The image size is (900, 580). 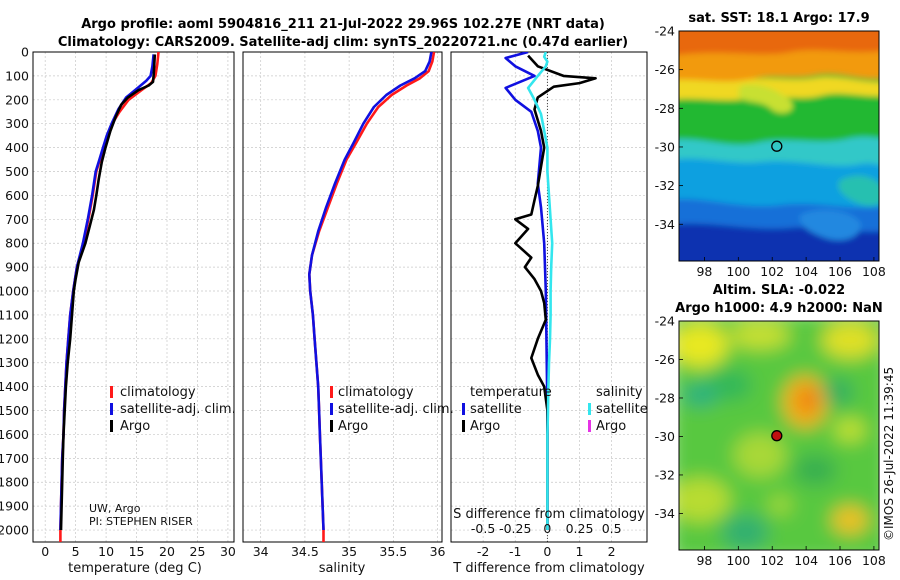 I want to click on sla-map-frame, so click(x=779, y=435).